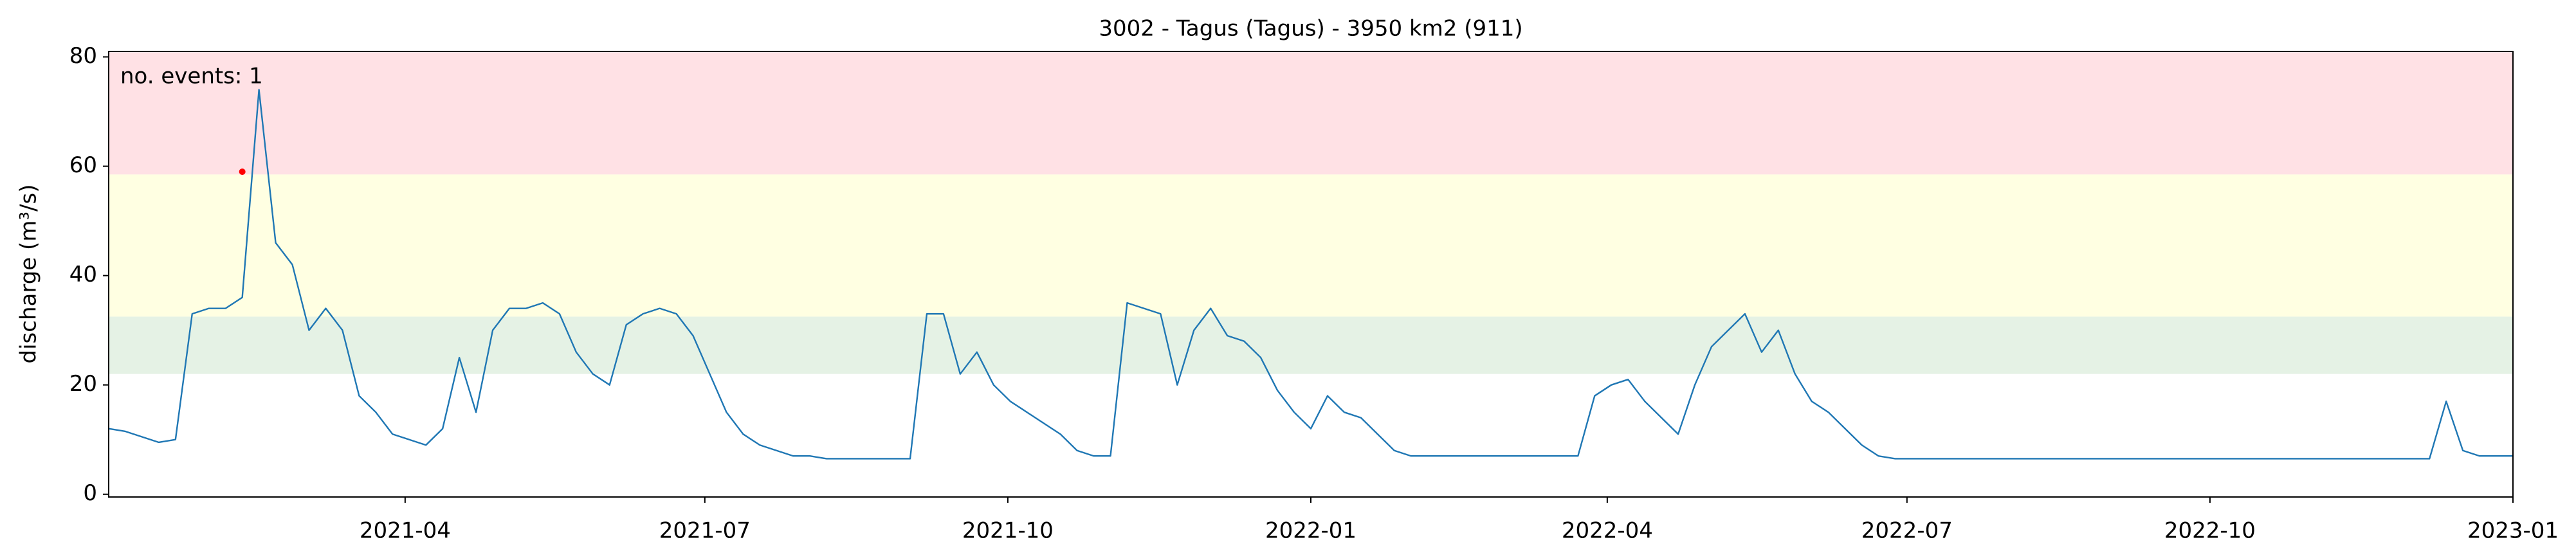  Describe the element at coordinates (83, 165) in the screenshot. I see `y-tick-label: 60` at that location.